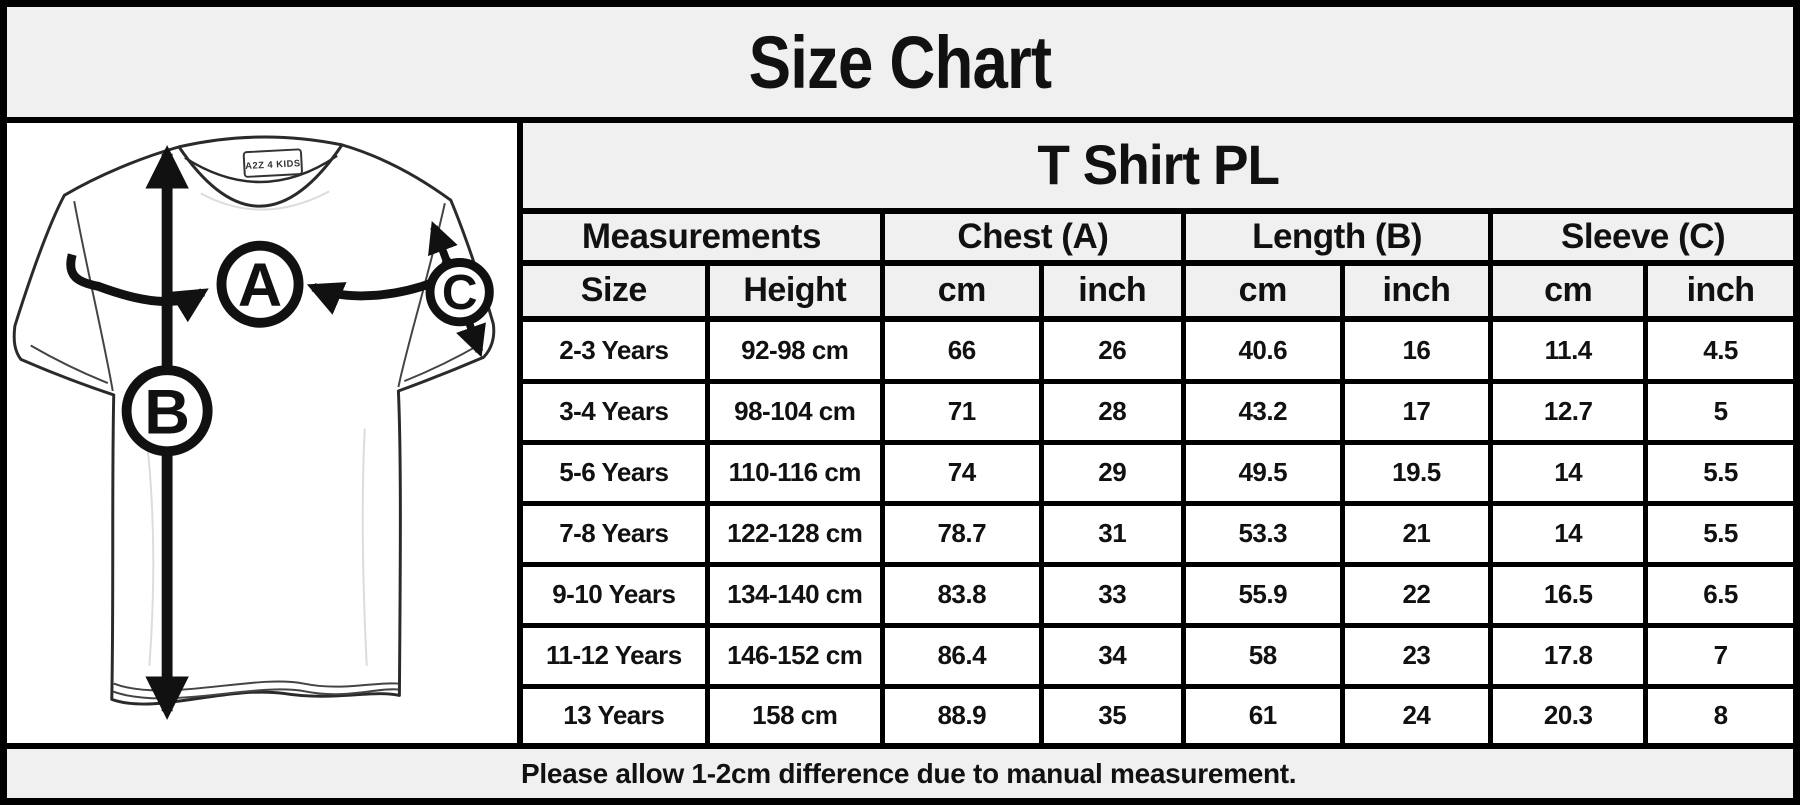 The image size is (1800, 805). What do you see at coordinates (1262, 411) in the screenshot?
I see `cell-length-cm: 43.2` at bounding box center [1262, 411].